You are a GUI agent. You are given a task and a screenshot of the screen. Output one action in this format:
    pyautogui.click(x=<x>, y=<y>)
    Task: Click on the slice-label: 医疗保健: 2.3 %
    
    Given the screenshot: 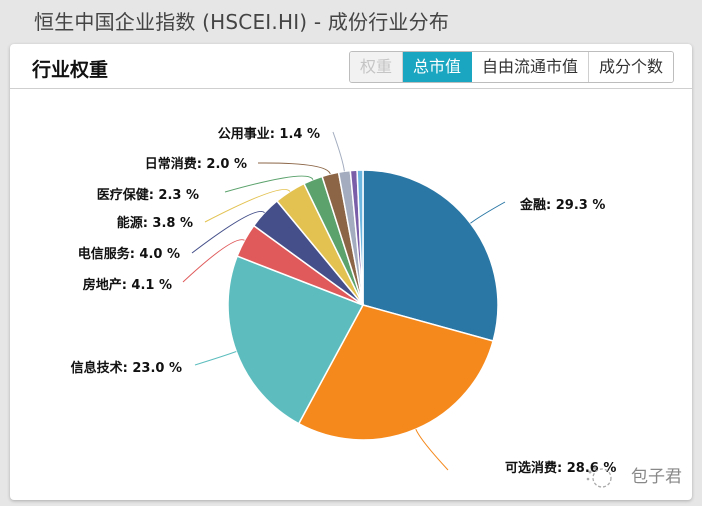 What is the action you would take?
    pyautogui.click(x=148, y=195)
    